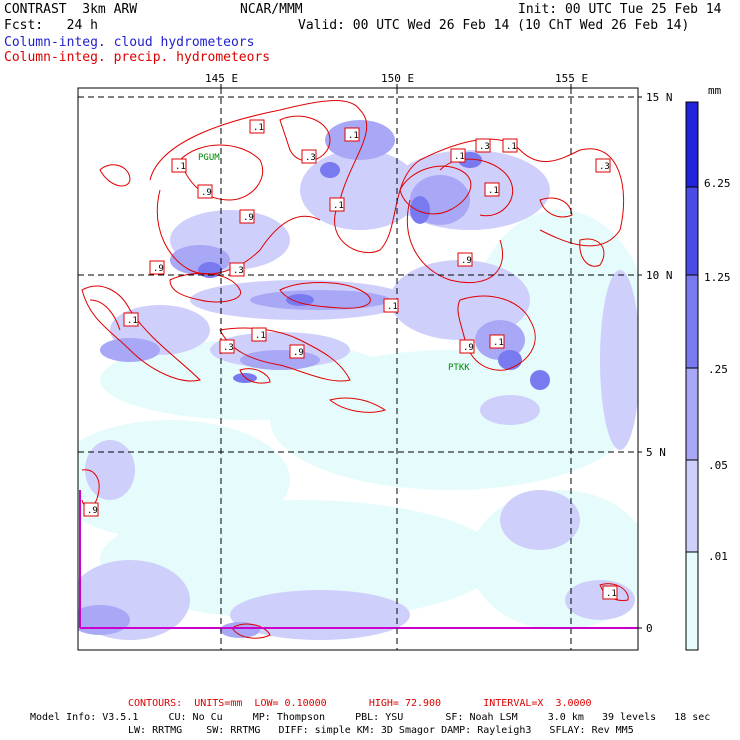 The width and height of the screenshot is (740, 740). I want to click on colorbar-label-6.25: 6.25, so click(717, 183).